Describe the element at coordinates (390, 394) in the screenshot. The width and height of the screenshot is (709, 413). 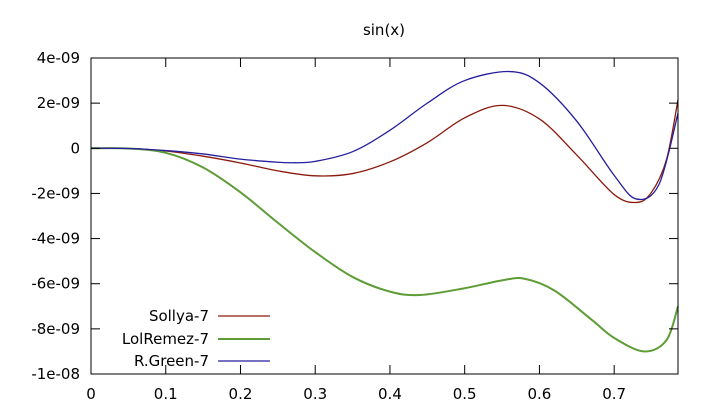
I see `x-tick-label: 0.4` at that location.